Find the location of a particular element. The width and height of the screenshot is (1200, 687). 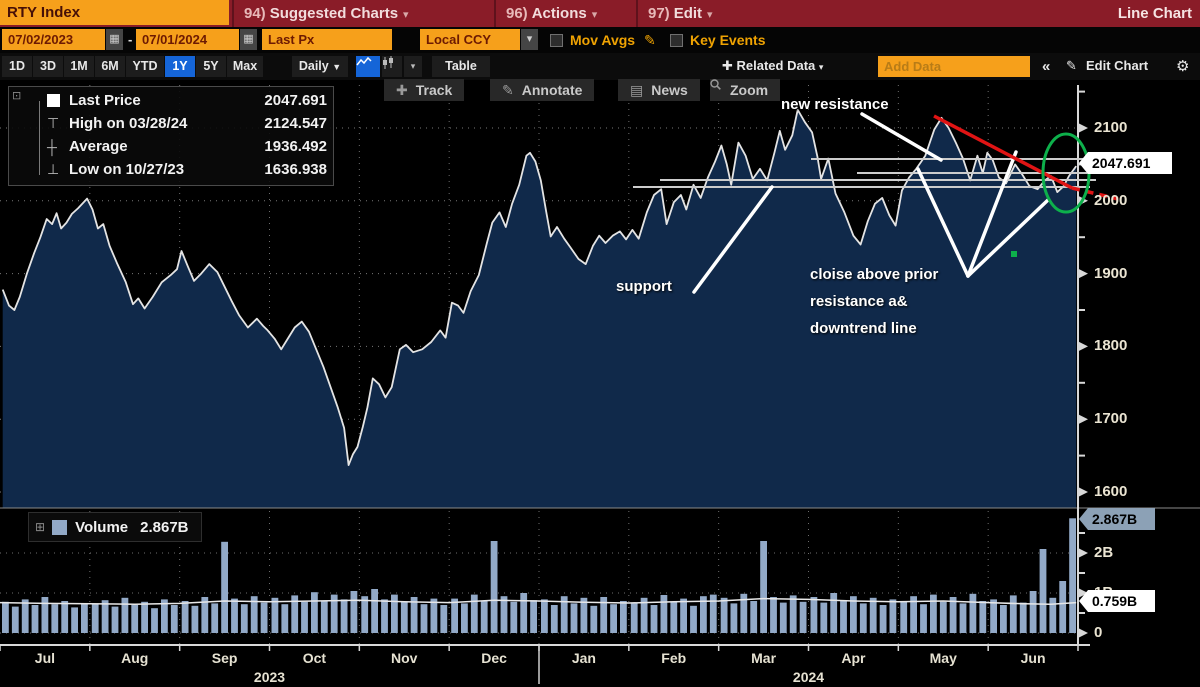

range-tab-max: Max is located at coordinates (245, 66).